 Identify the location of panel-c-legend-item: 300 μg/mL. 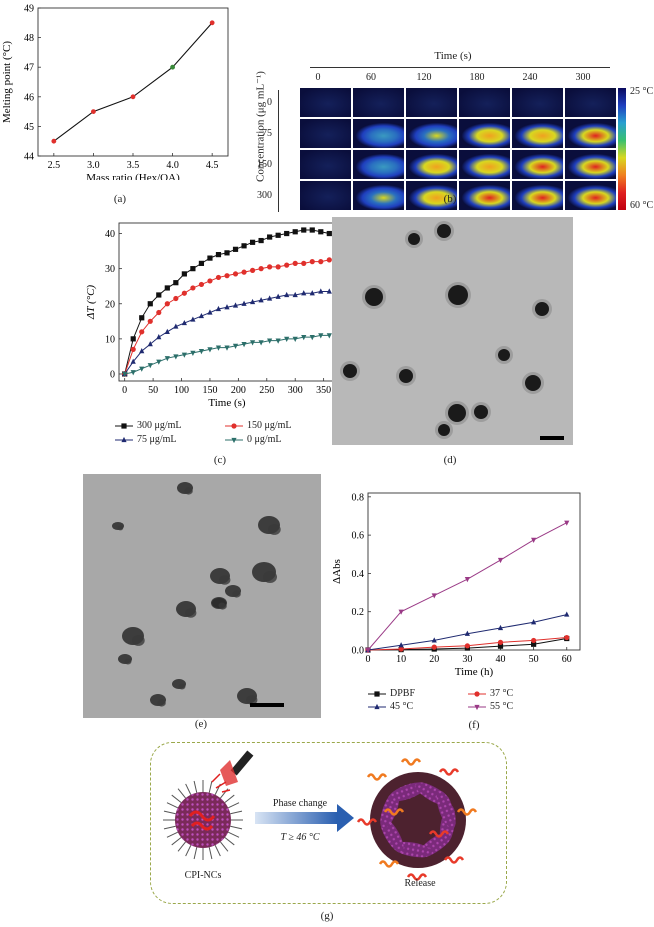
(148, 425).